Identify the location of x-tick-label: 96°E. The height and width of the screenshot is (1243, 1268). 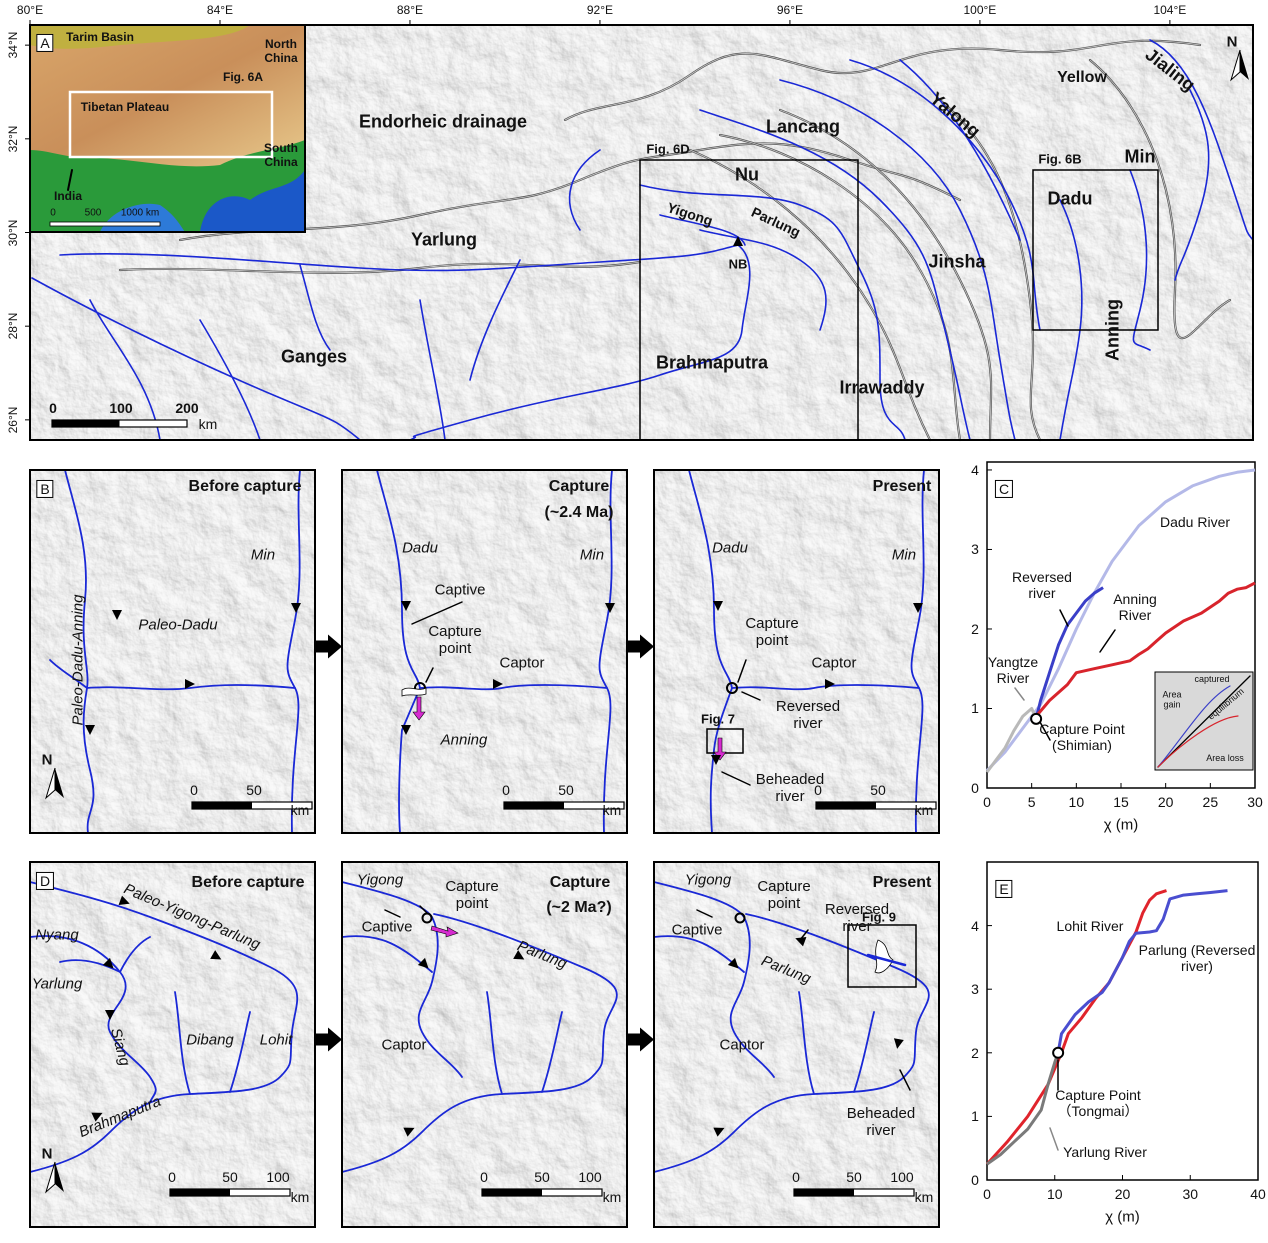
(789, 10).